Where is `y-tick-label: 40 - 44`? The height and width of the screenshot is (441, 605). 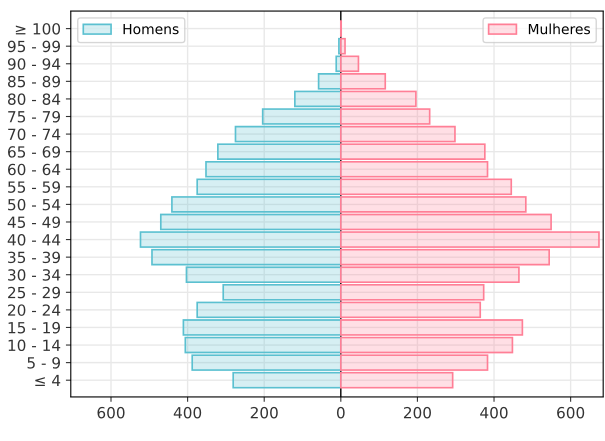
y-tick-label: 40 - 44 is located at coordinates (34, 240).